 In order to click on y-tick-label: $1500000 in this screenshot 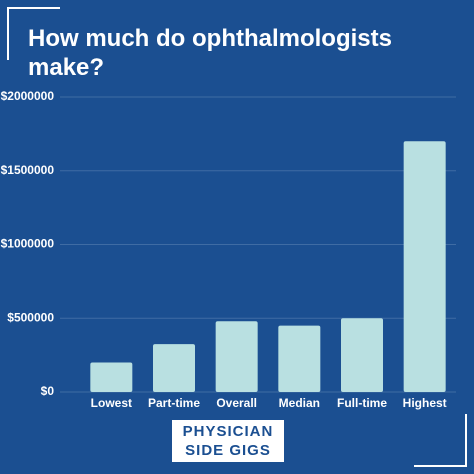, I will do `click(28, 170)`.